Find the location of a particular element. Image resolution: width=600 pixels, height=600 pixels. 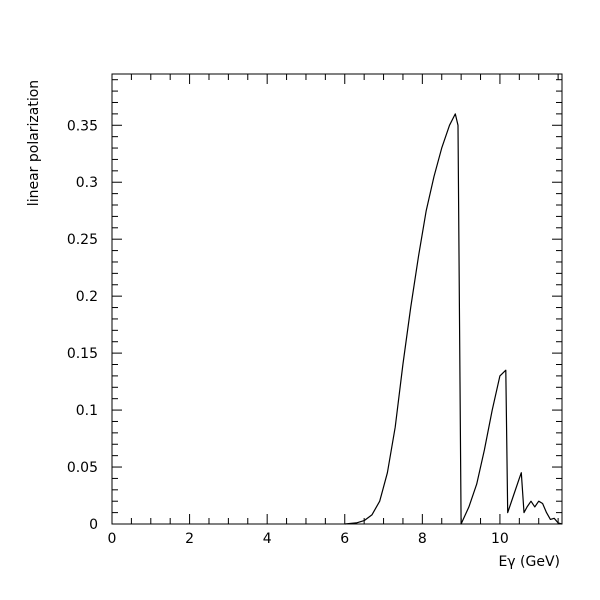

x-tick-label: 6 is located at coordinates (344, 539).